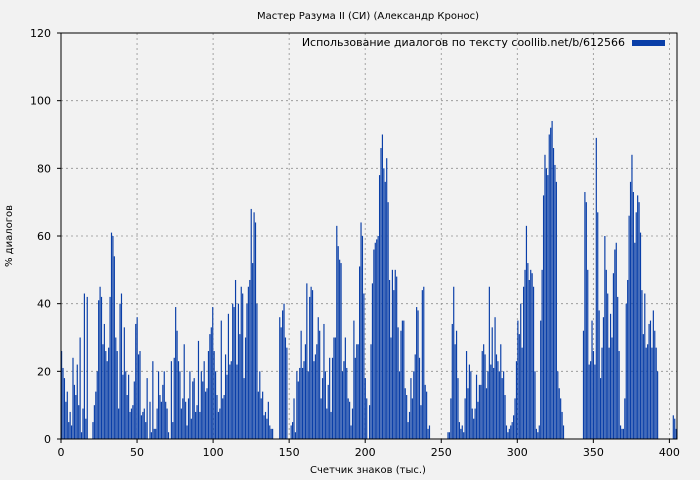  I want to click on y-axis-label: % диалогов, so click(9, 236).